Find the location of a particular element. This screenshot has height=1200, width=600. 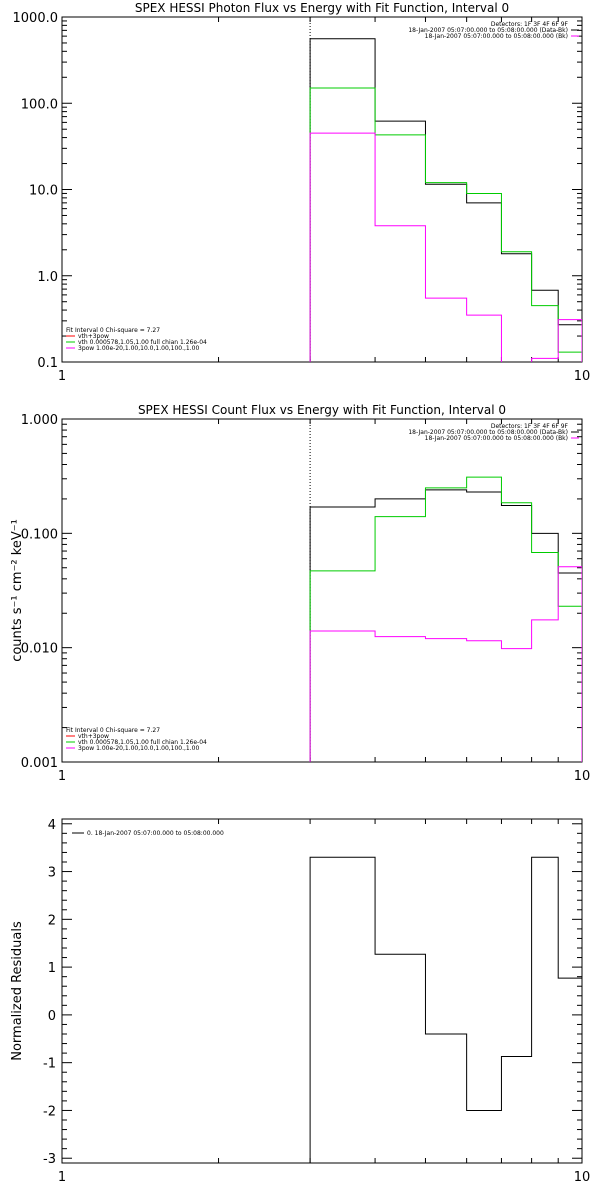

y-tick-label: 0.001 is located at coordinates (39, 763).